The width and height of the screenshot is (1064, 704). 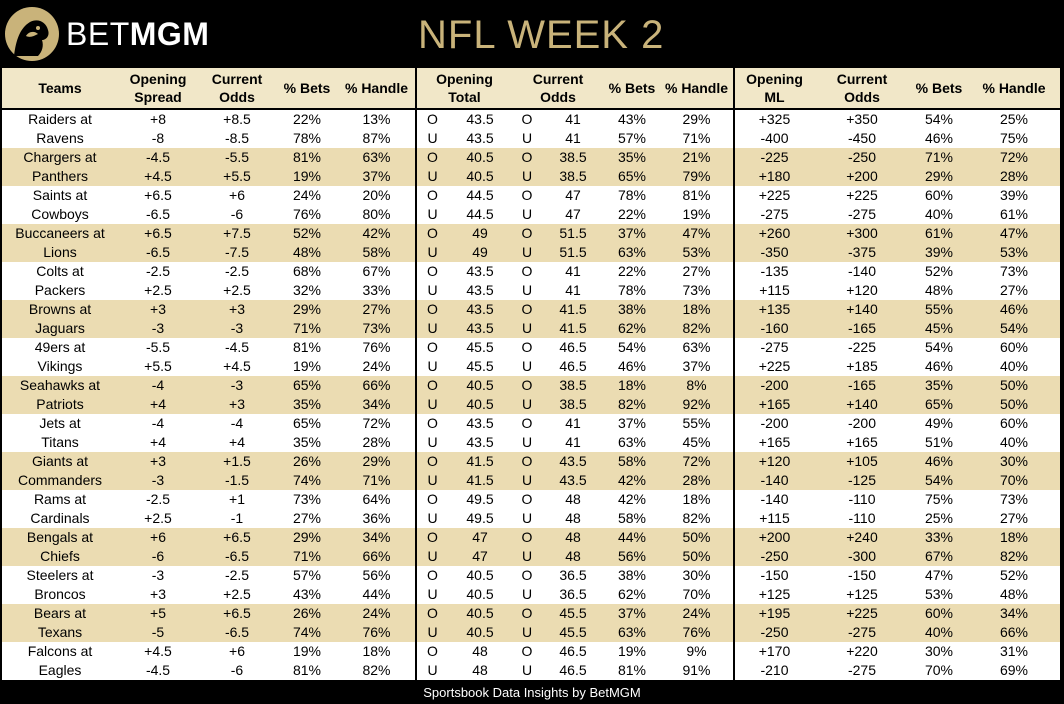 What do you see at coordinates (774, 176) in the screenshot?
I see `cell-opening-ml: +180` at bounding box center [774, 176].